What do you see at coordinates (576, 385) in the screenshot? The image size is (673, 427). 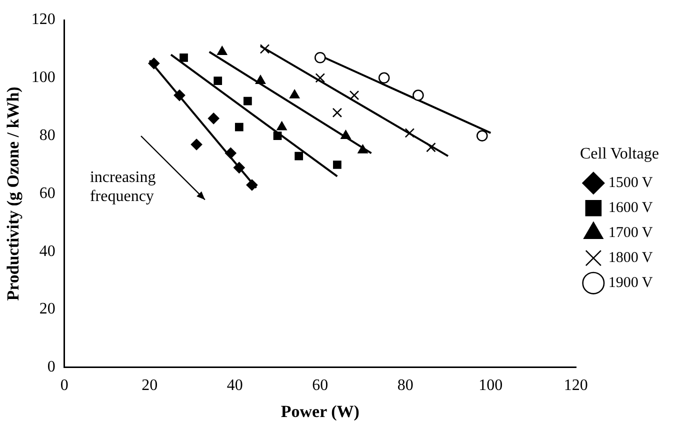 I see `x-tick-label: 120` at bounding box center [576, 385].